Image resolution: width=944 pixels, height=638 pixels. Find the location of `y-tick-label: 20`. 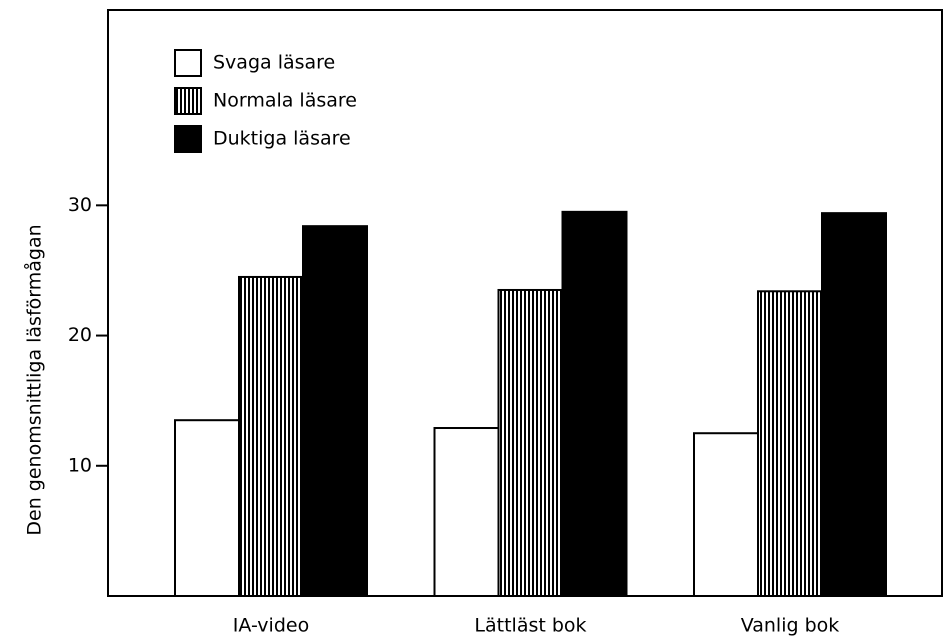

y-tick-label: 20 is located at coordinates (80, 335).